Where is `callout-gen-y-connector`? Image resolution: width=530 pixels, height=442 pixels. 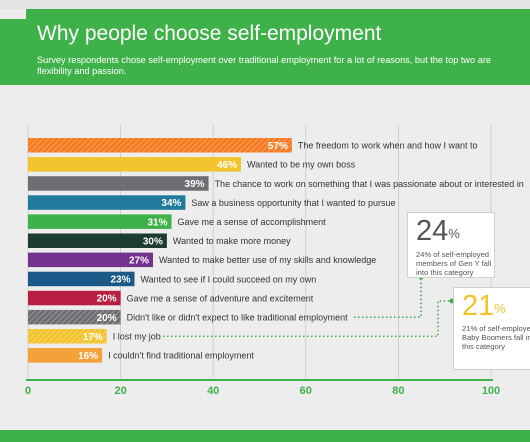 callout-gen-y-connector is located at coordinates (388, 297).